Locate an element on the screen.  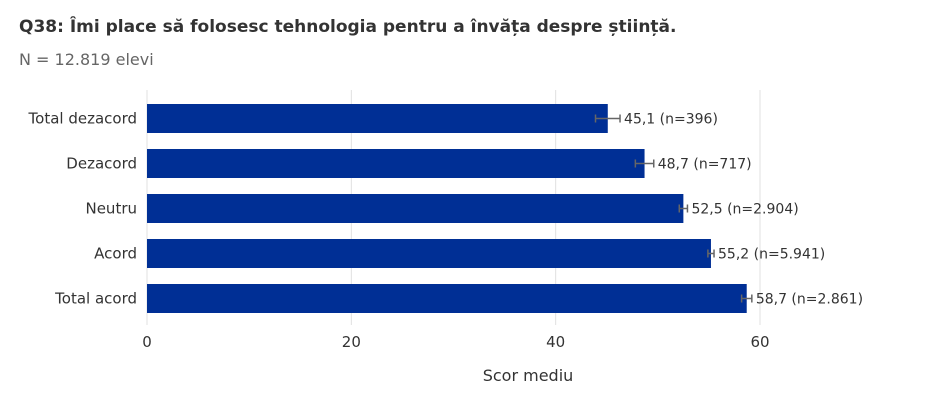
data-label: 52,5 (n=2.904) is located at coordinates (744, 210).